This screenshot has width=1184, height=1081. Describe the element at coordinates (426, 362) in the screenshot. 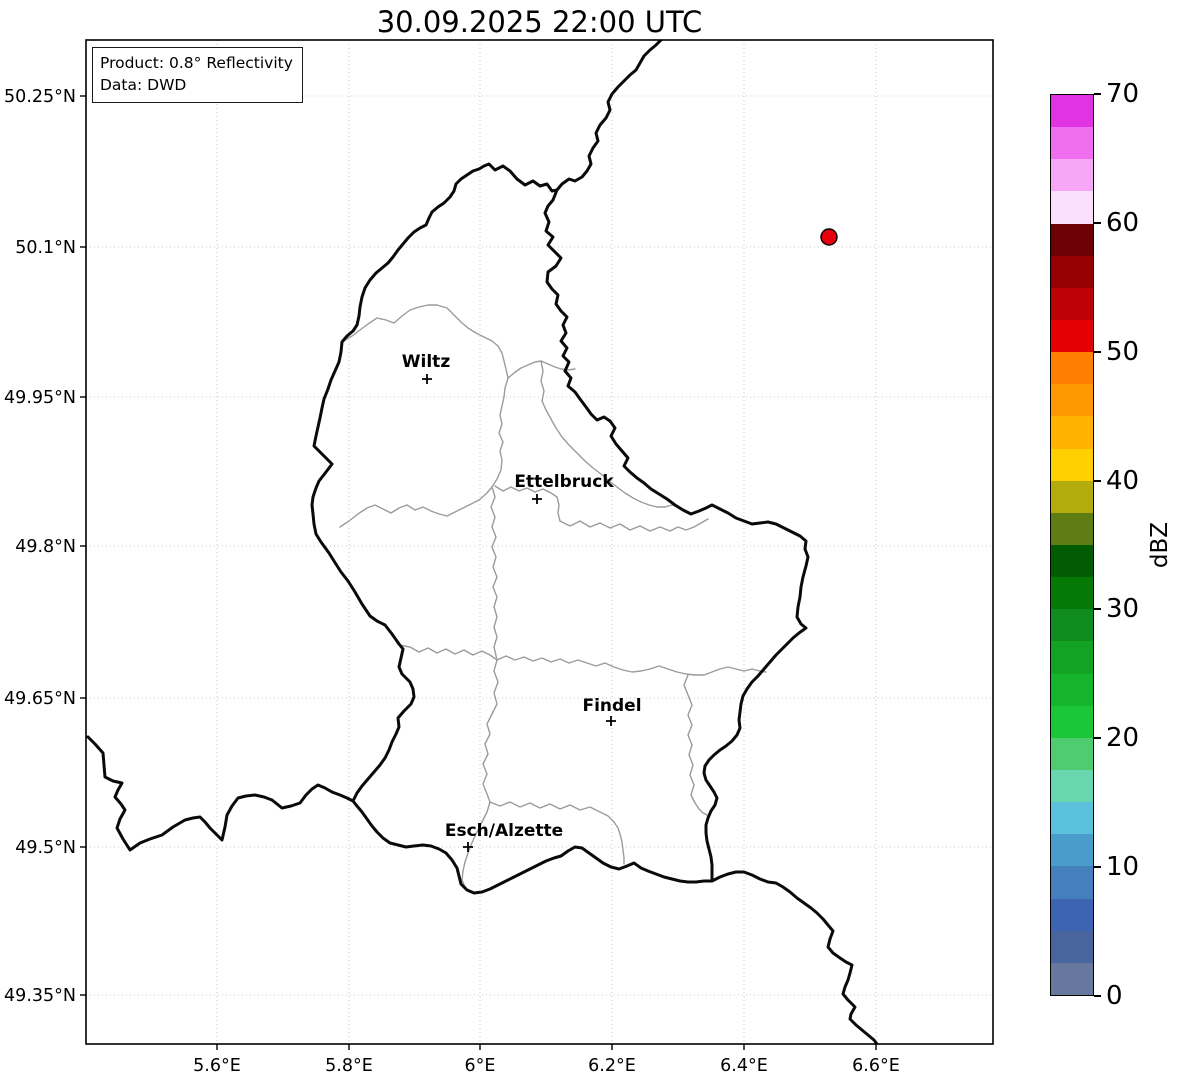

I see `city-label: Wiltz` at that location.